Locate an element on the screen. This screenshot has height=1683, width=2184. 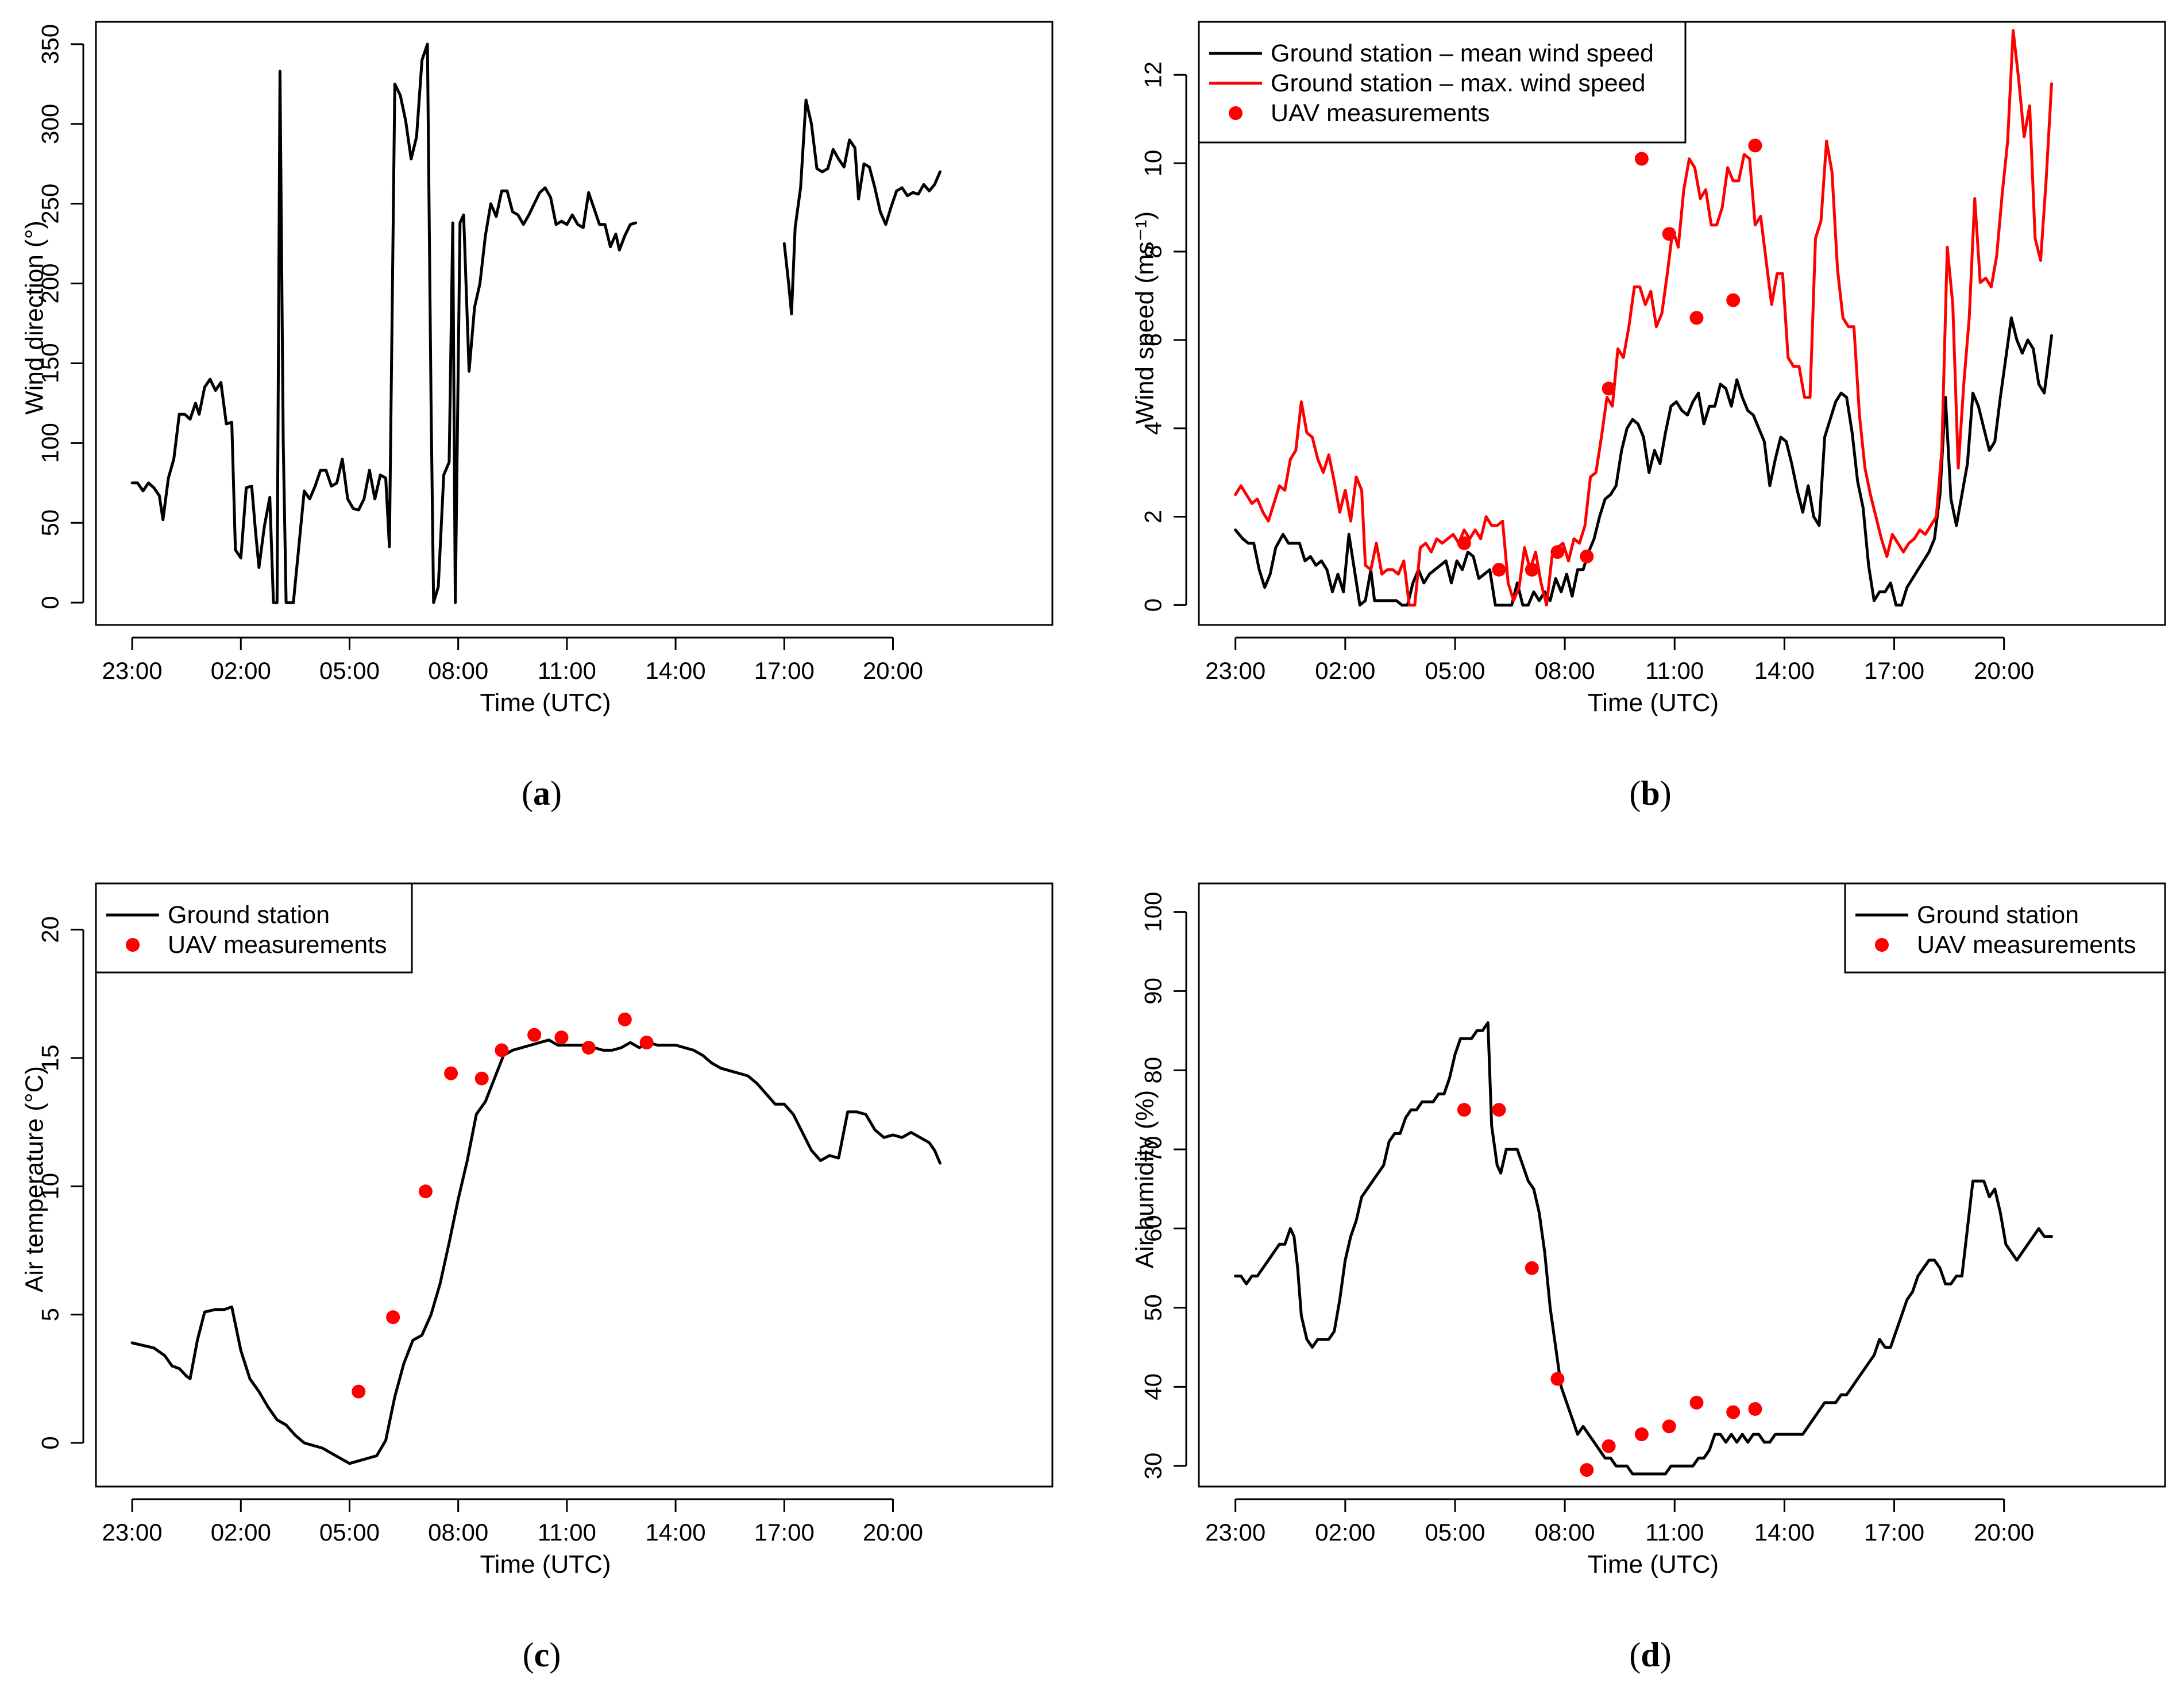
y-axis: 30 40 50 60 70 80 90 100 is located at coordinates (1163, 1186).